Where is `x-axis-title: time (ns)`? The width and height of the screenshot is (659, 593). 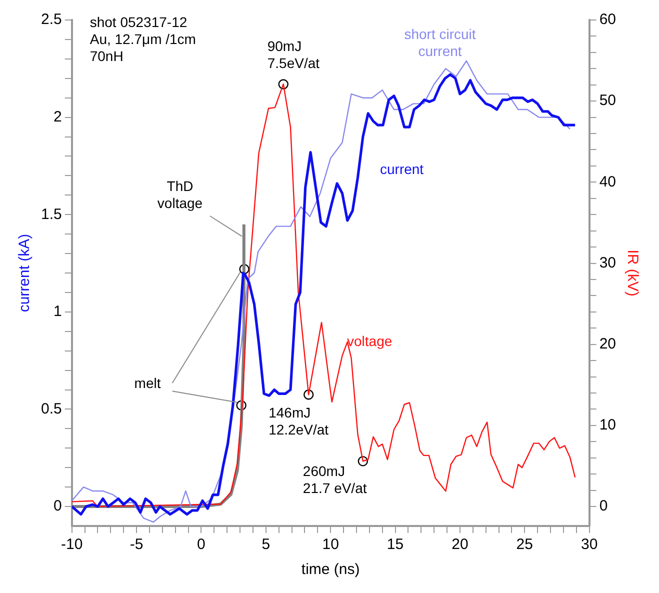 x-axis-title: time (ns) is located at coordinates (330, 569).